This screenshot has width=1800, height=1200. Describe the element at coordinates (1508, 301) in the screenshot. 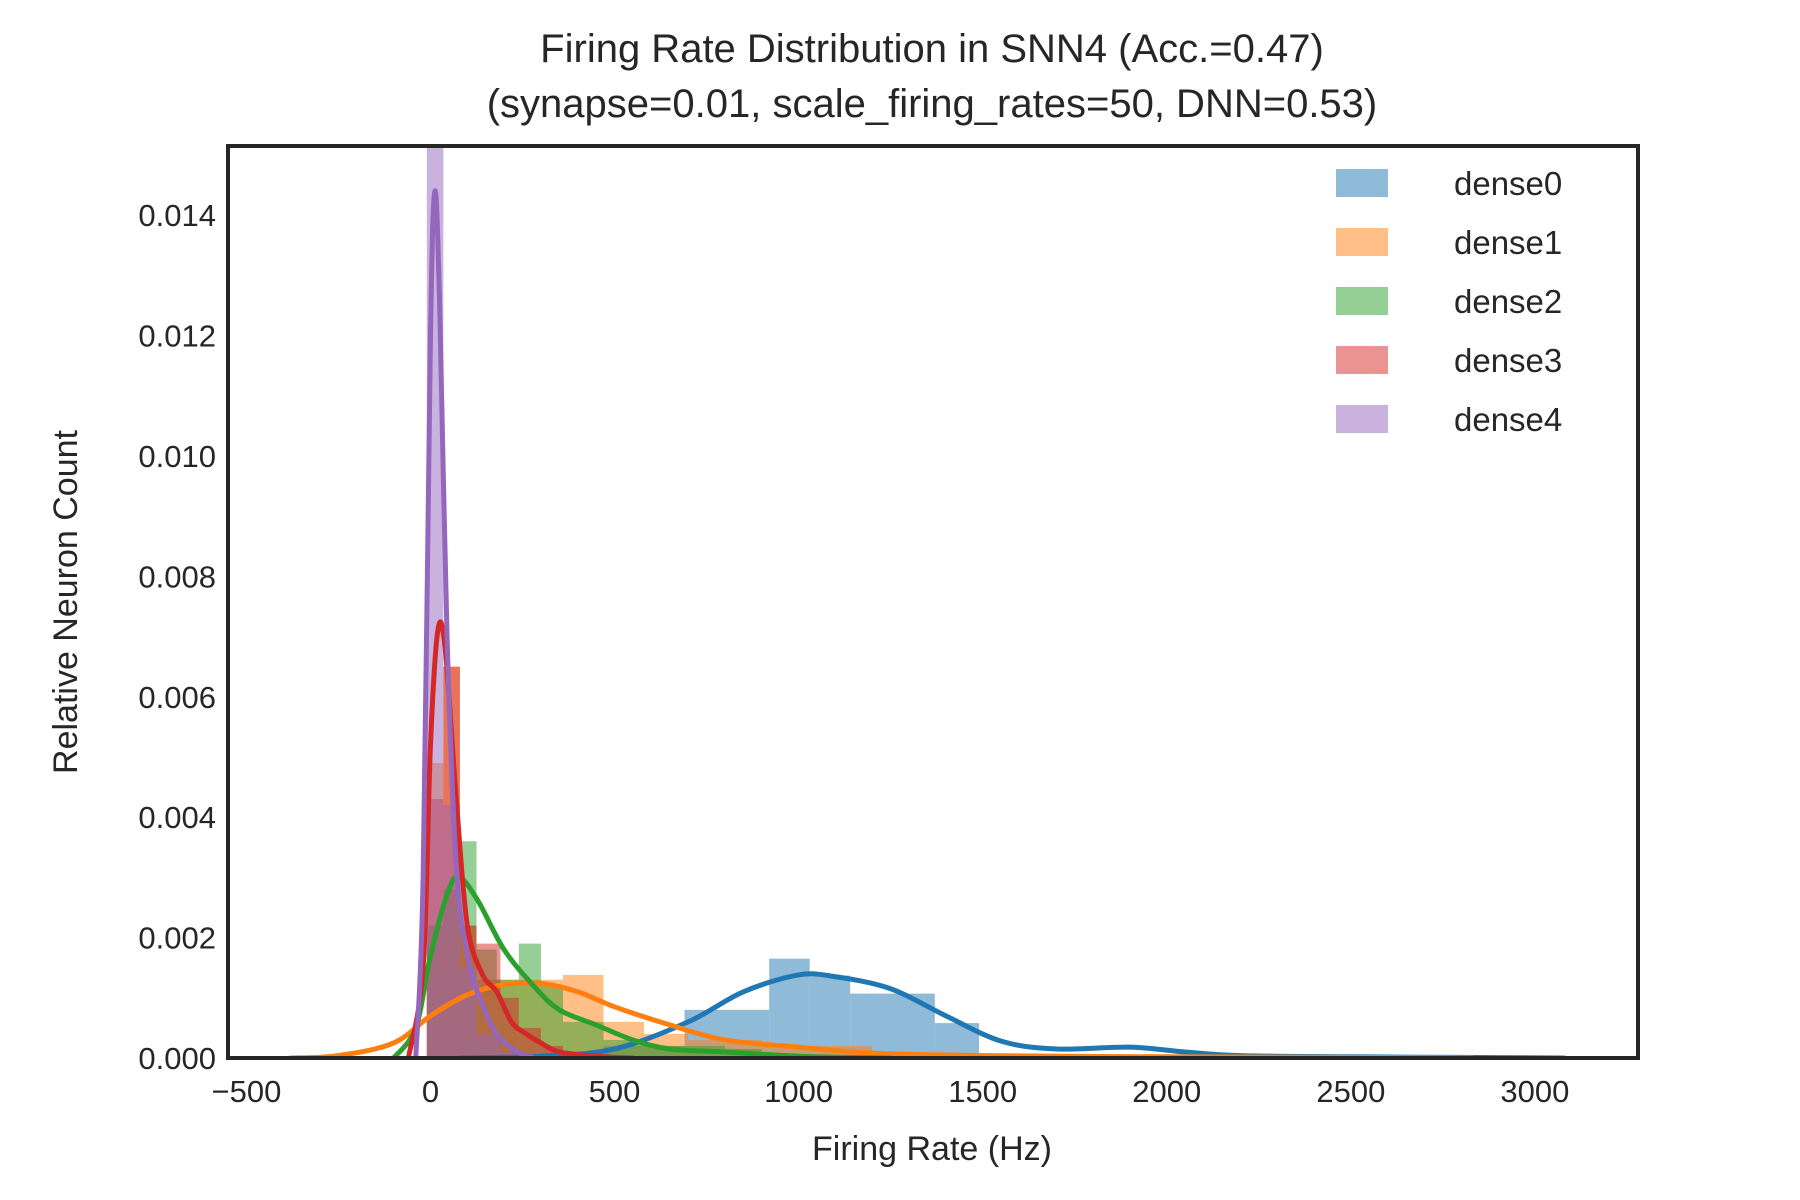

I see `legend-label: dense2` at that location.